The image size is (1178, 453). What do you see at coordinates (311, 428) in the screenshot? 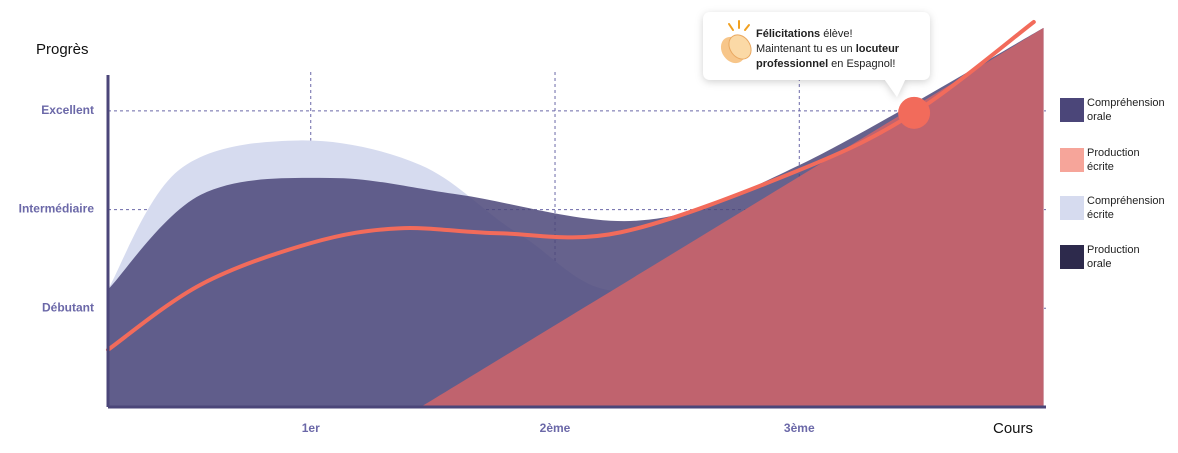
I see `x-tick-label: 1er` at bounding box center [311, 428].